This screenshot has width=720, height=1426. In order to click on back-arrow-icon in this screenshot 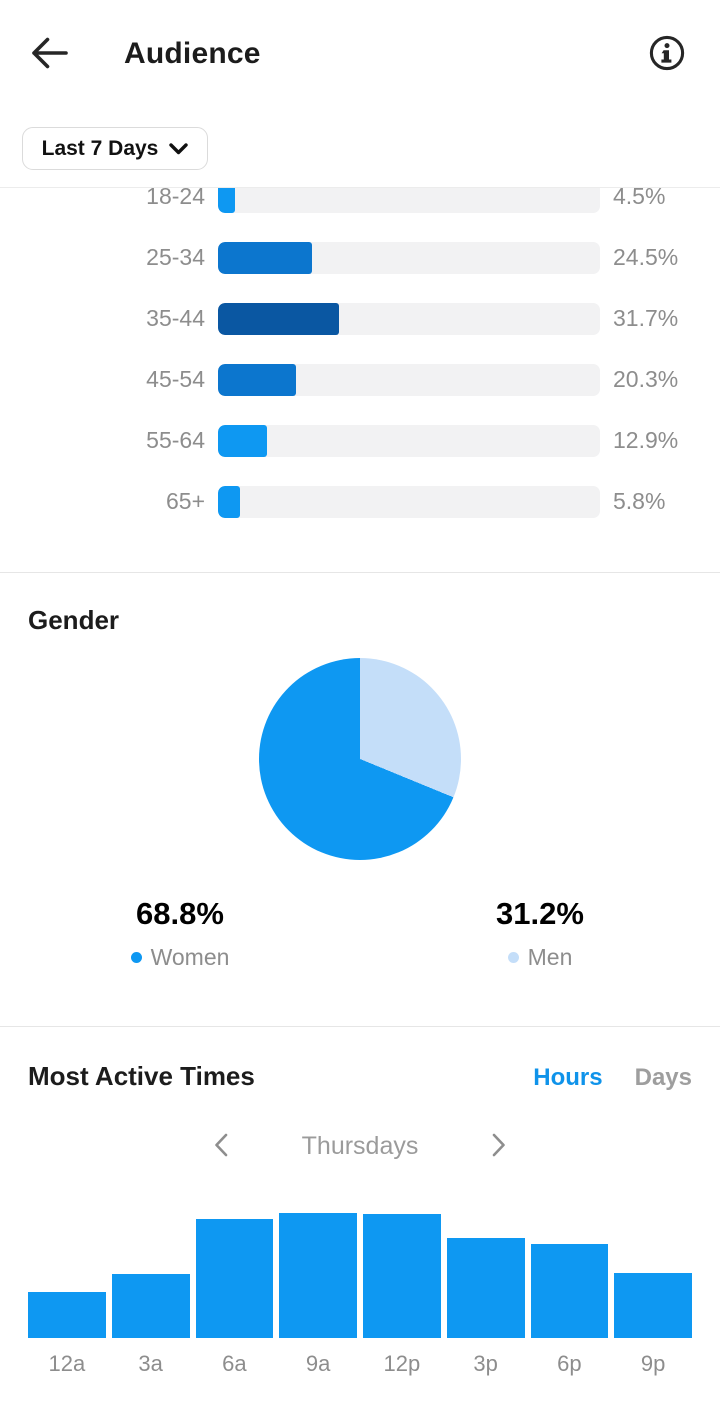, I will do `click(49, 54)`.